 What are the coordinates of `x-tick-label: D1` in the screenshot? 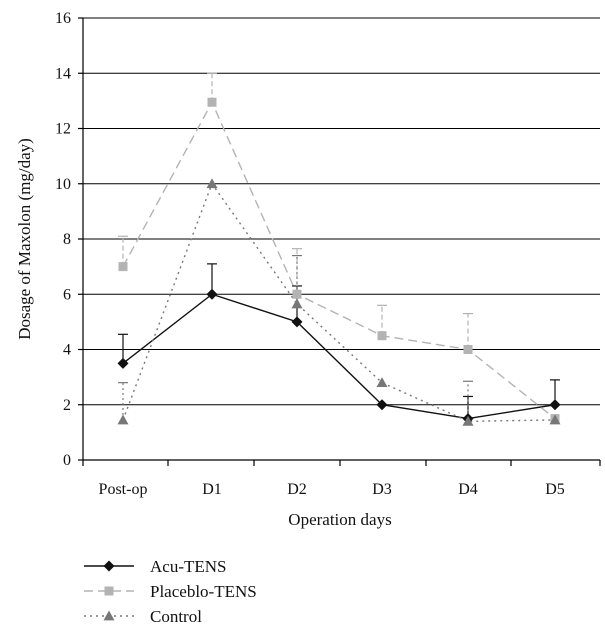 It's located at (212, 489).